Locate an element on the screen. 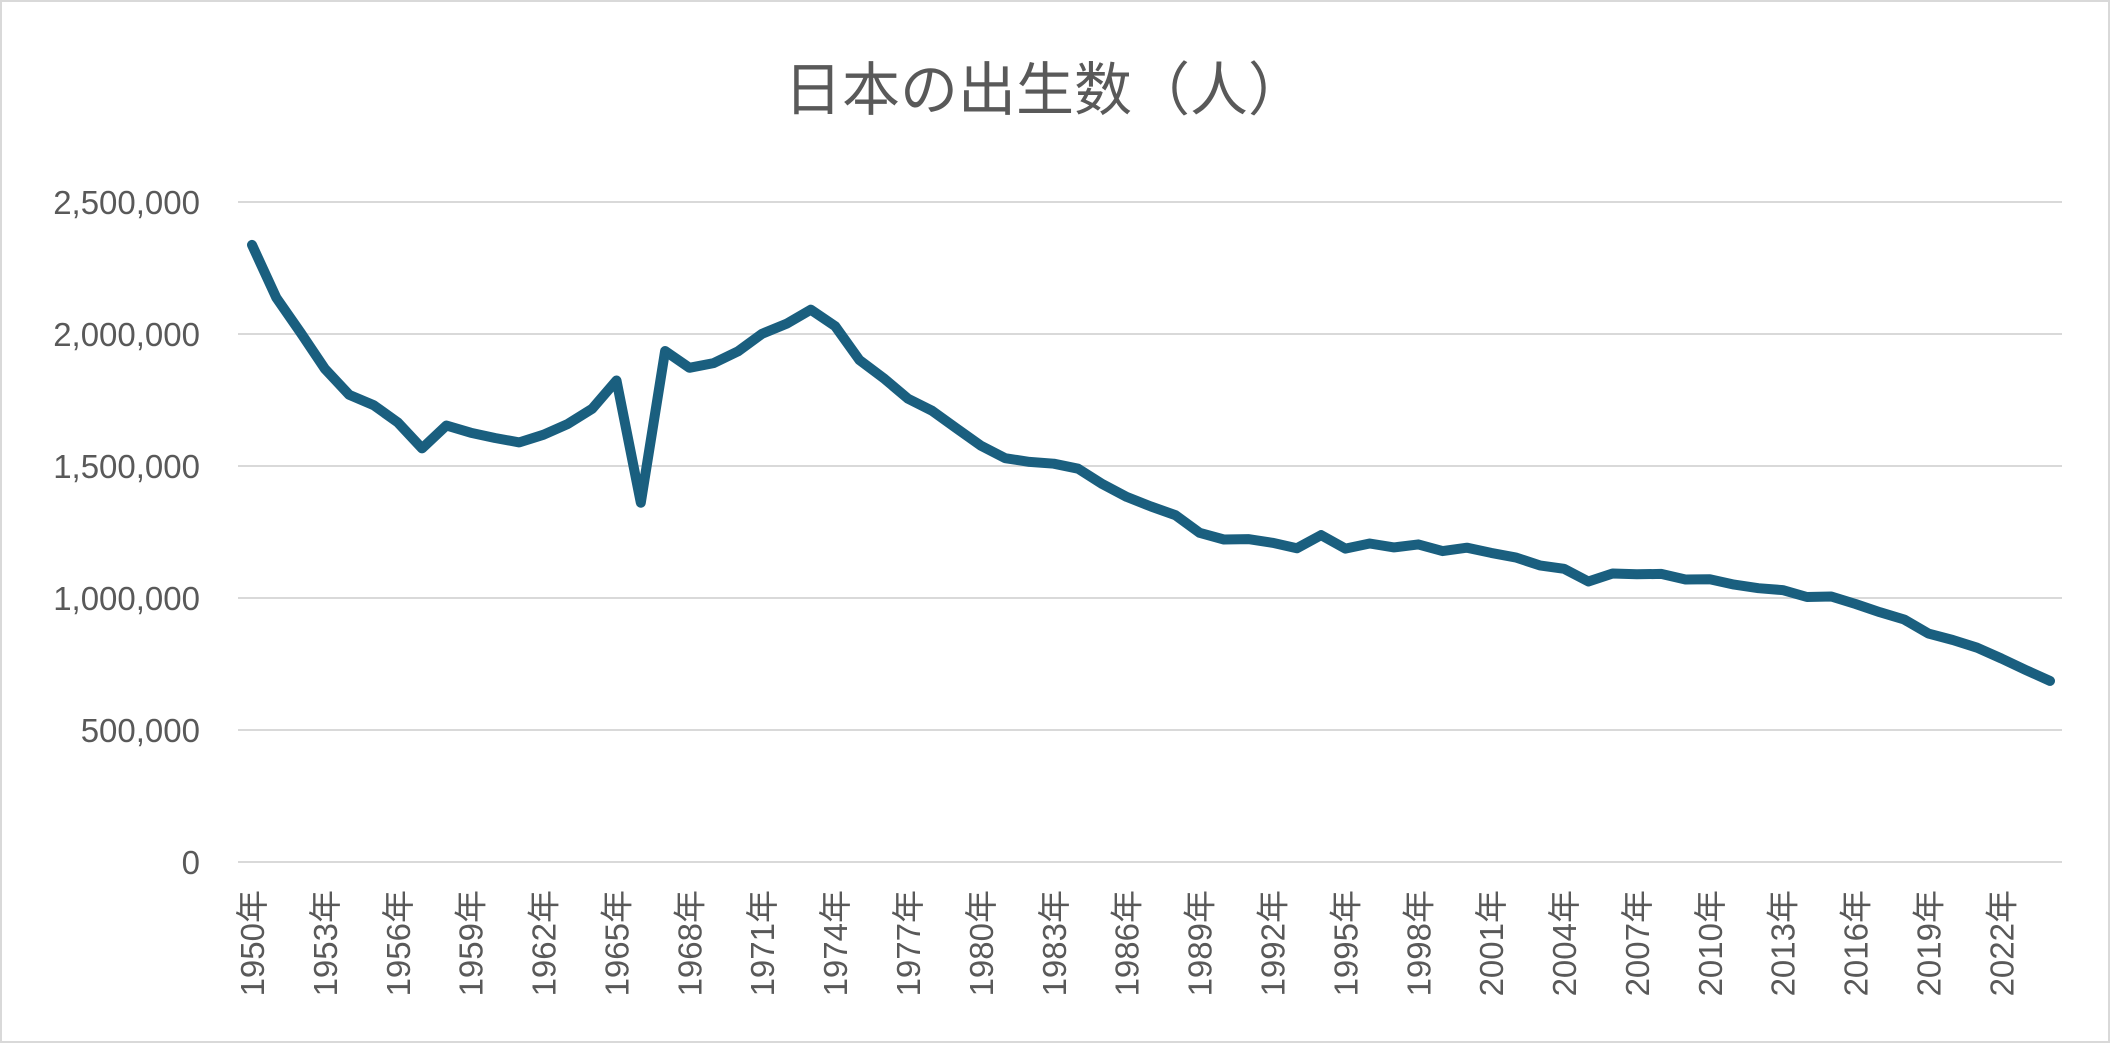  x-tick-label: 1995年 is located at coordinates (1345, 943).